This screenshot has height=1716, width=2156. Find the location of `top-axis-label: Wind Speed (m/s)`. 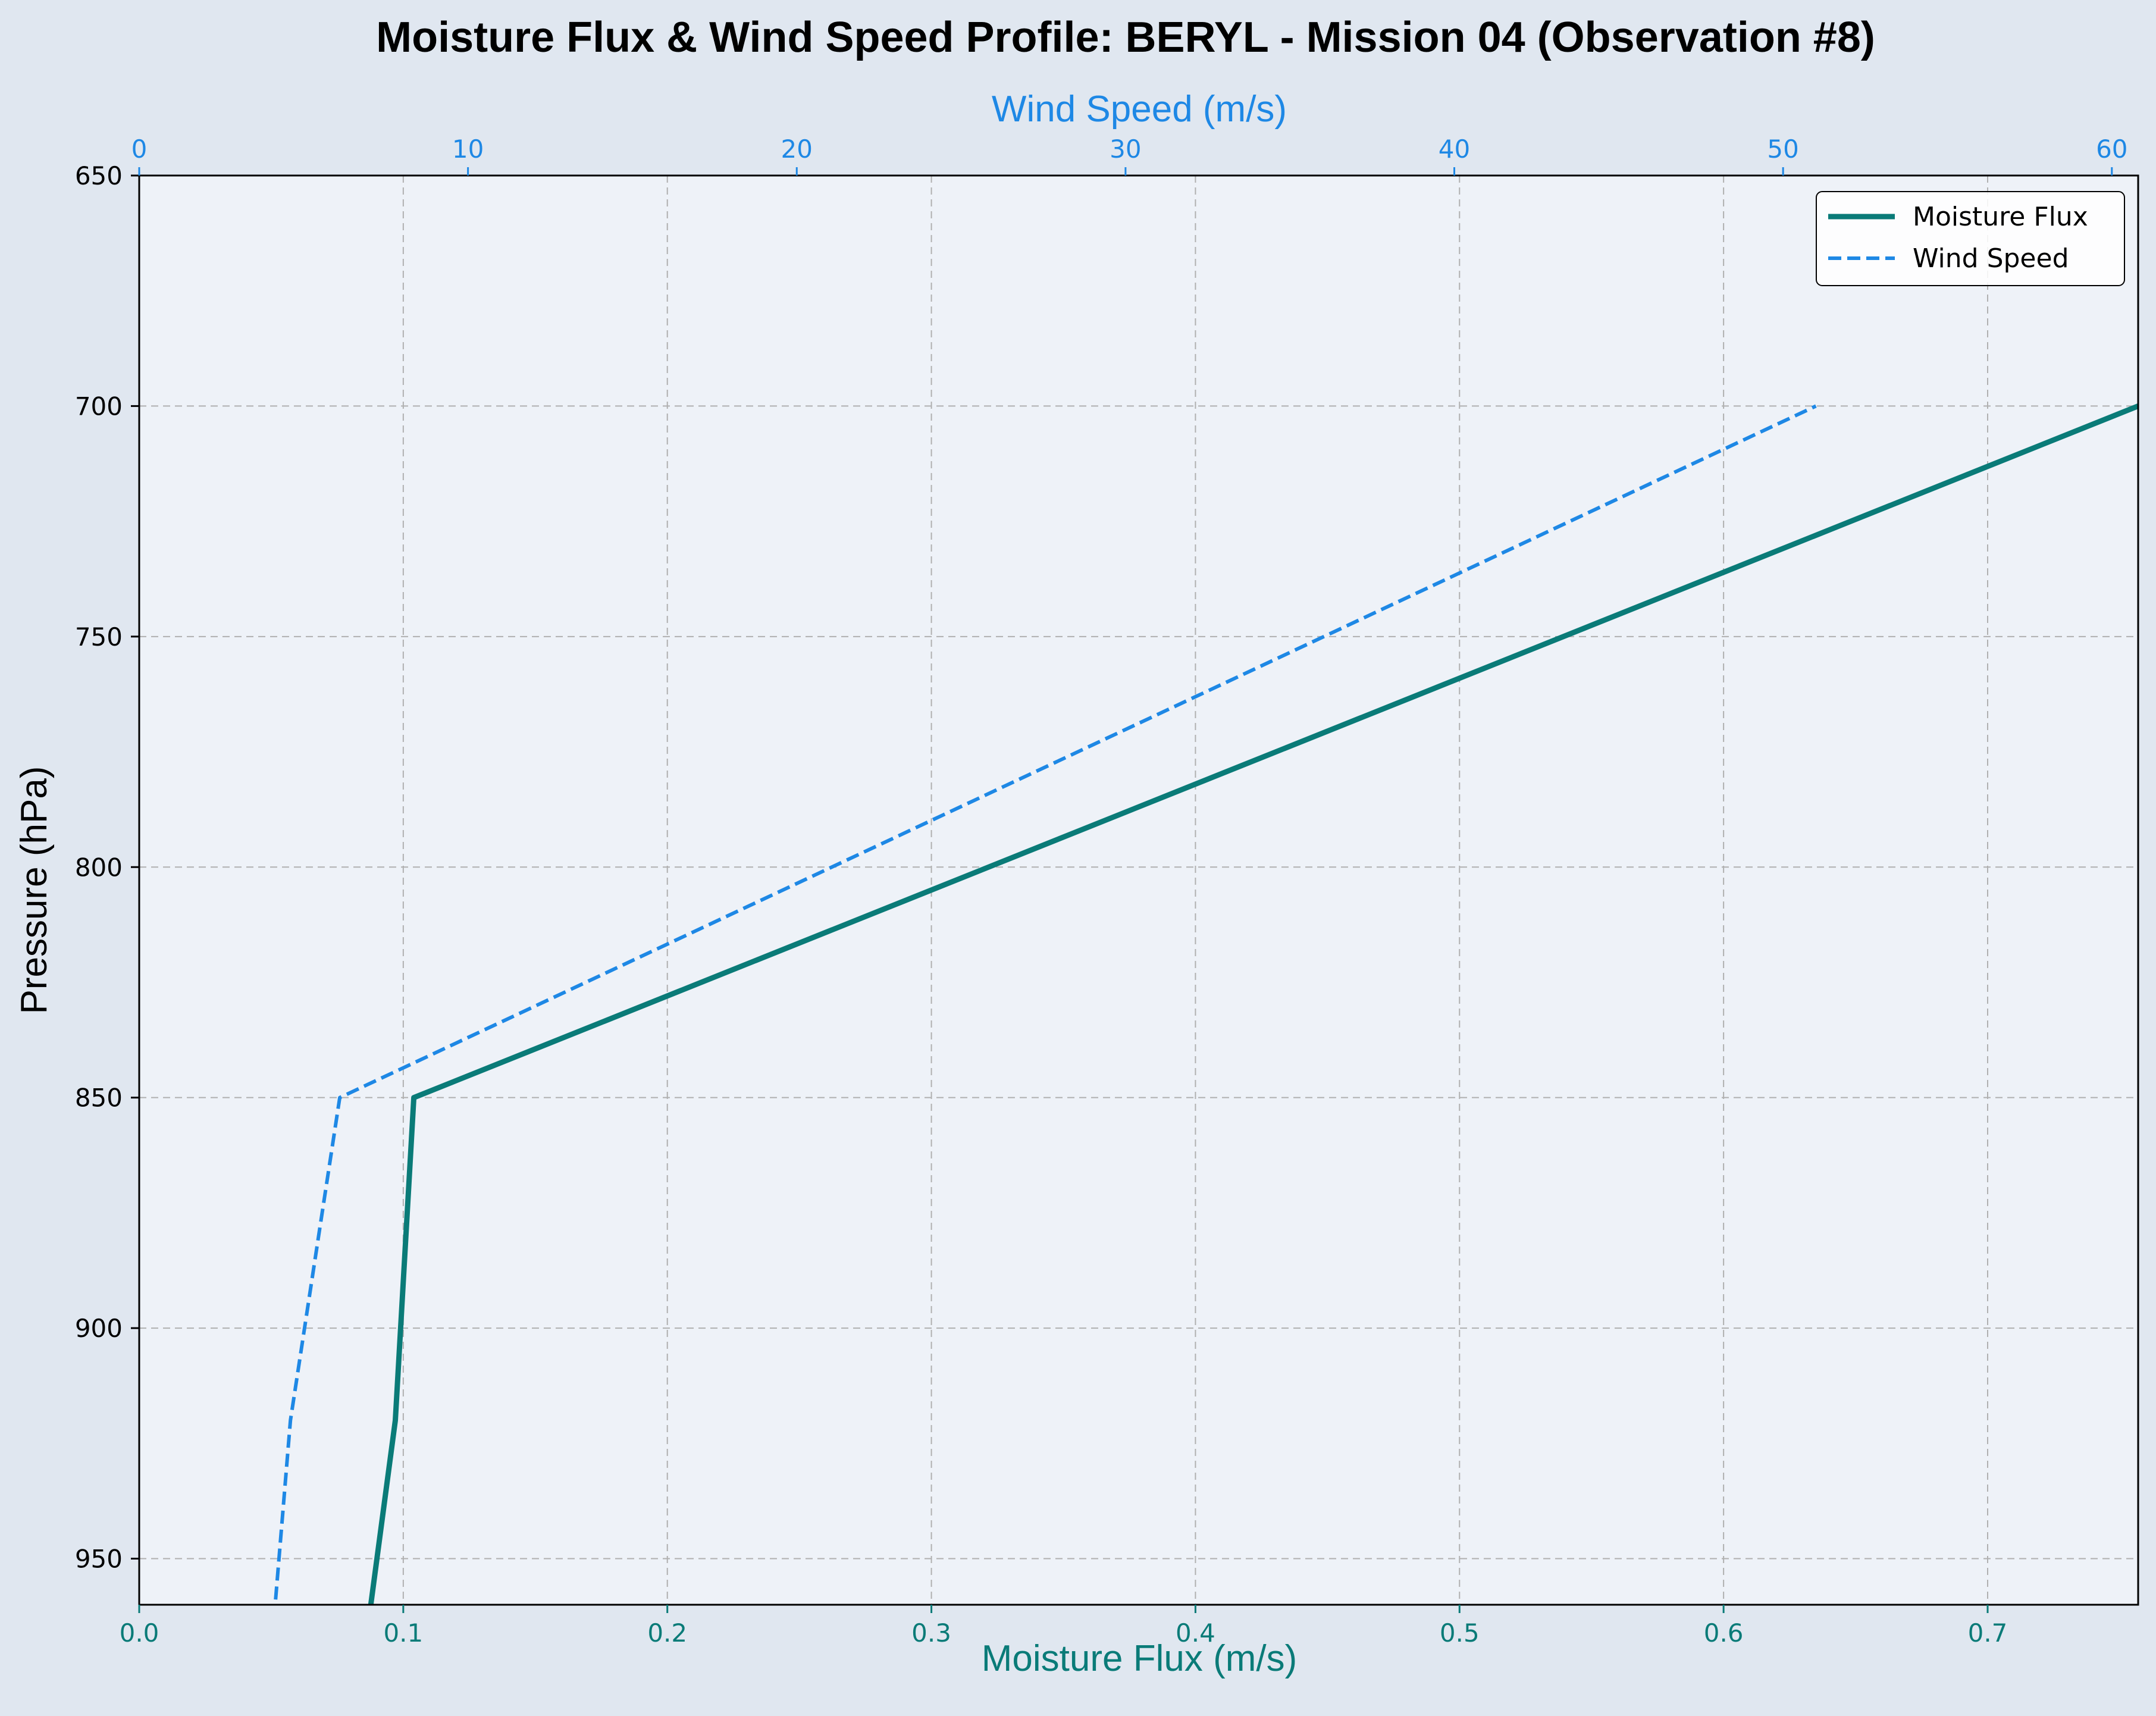

top-axis-label: Wind Speed (m/s) is located at coordinates (1139, 109).